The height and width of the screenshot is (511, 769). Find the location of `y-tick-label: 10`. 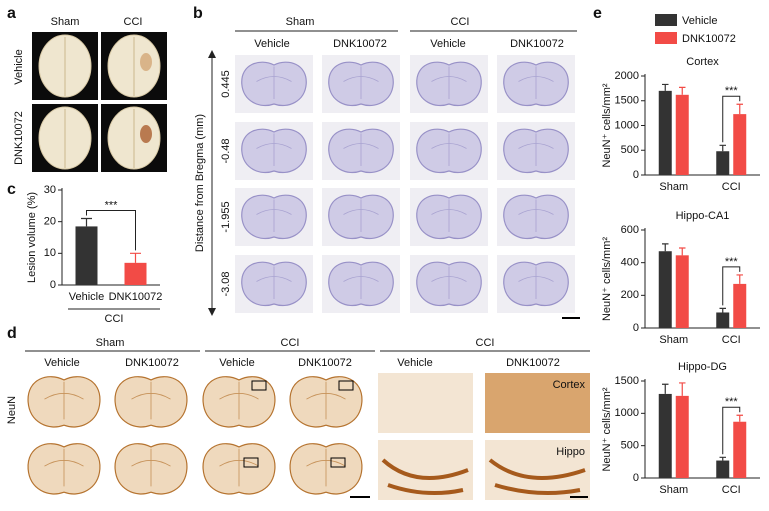

y-tick-label: 10 is located at coordinates (50, 253).